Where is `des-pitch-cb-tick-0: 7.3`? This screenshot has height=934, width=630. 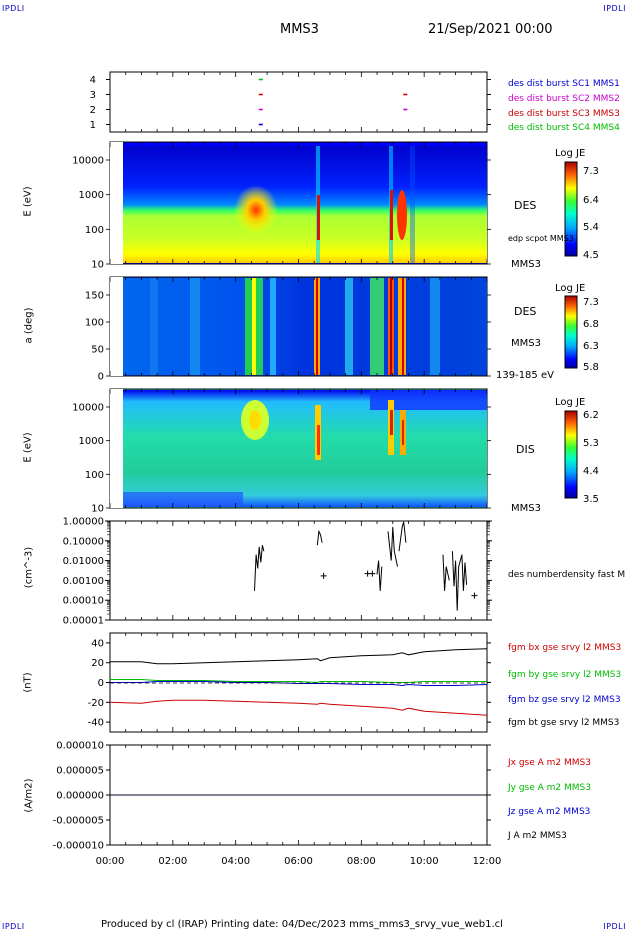
des-pitch-cb-tick-0: 7.3 is located at coordinates (591, 302).